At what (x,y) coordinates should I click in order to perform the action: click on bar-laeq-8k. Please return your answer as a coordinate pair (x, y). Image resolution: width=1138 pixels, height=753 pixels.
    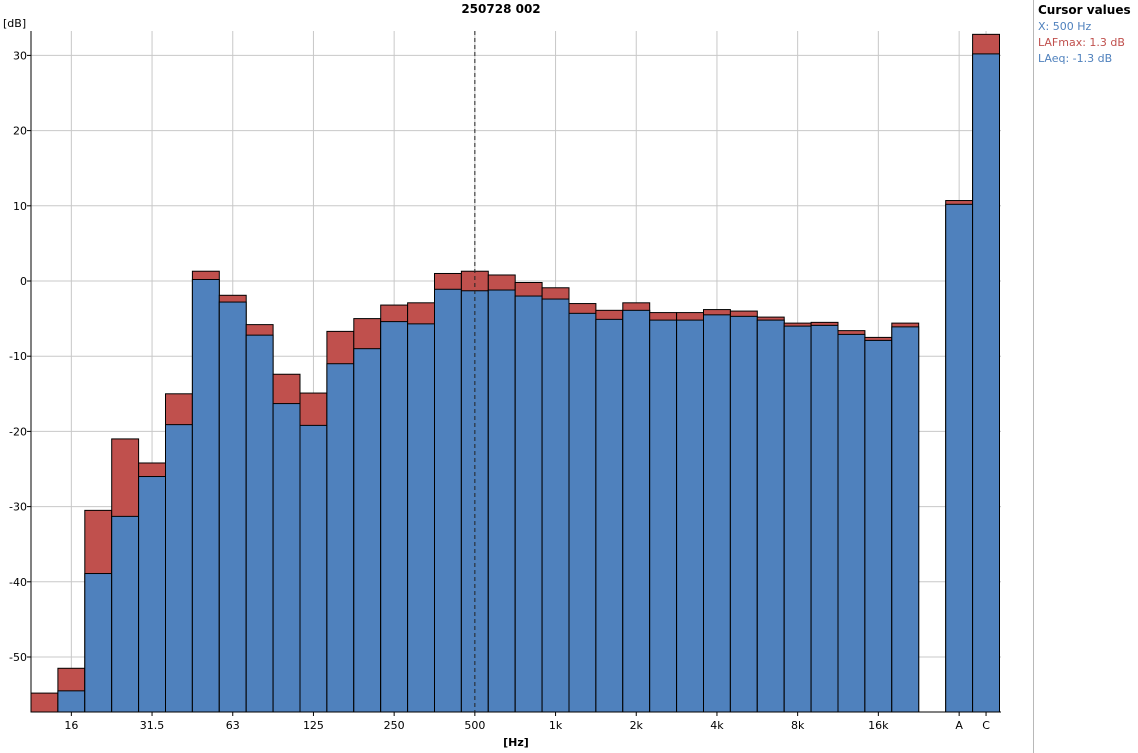
    Looking at the image, I should click on (797, 519).